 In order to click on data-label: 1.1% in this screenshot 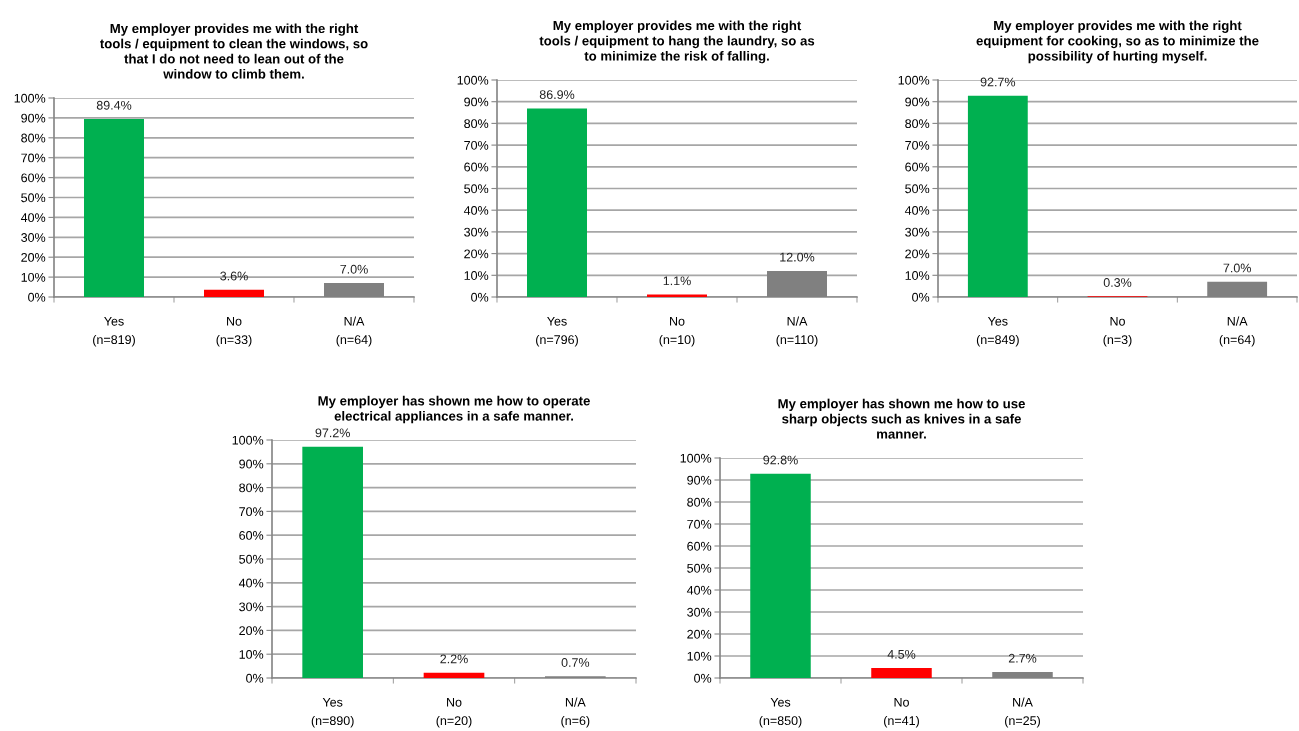, I will do `click(677, 281)`.